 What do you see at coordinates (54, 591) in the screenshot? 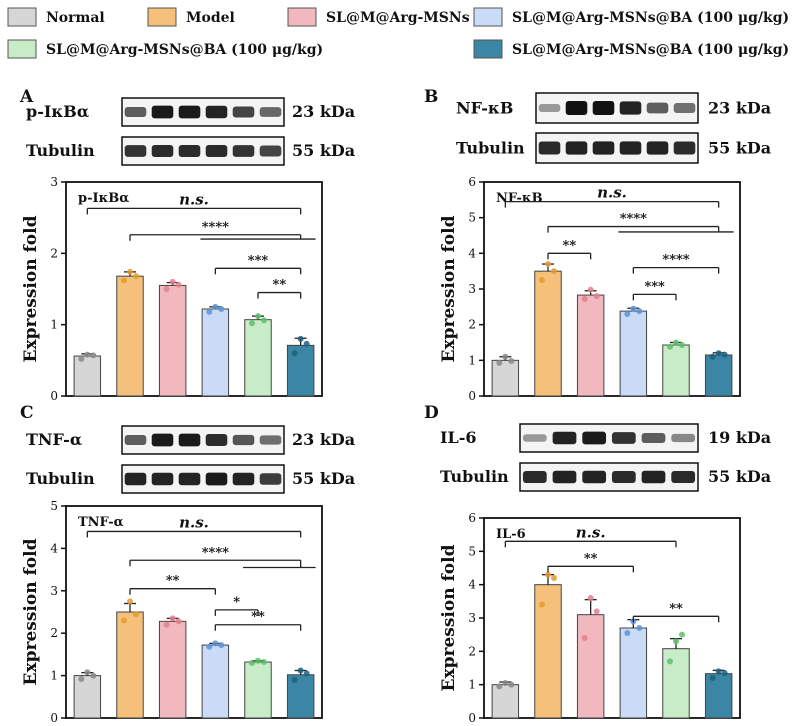
I see `y-tick-label: 3` at bounding box center [54, 591].